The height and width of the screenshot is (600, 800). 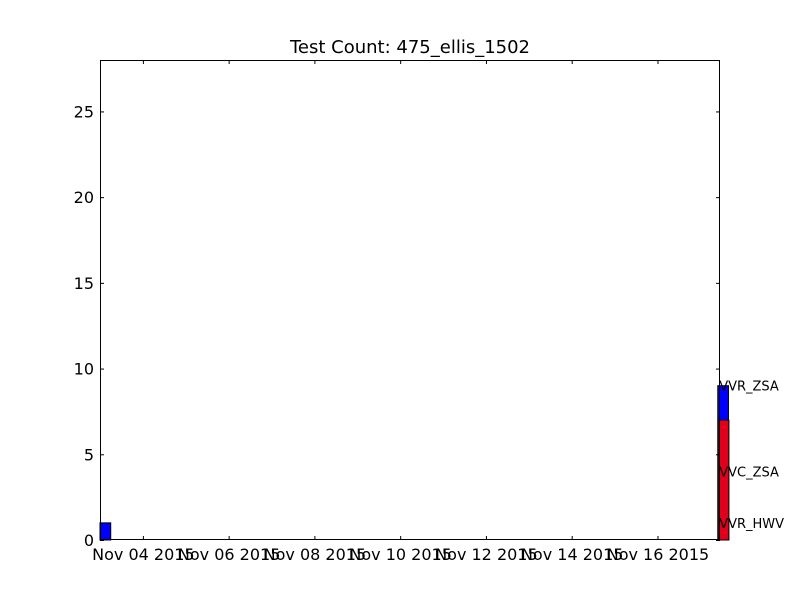 I want to click on x-tick-label-0: Nov 04 2015, so click(x=143, y=554).